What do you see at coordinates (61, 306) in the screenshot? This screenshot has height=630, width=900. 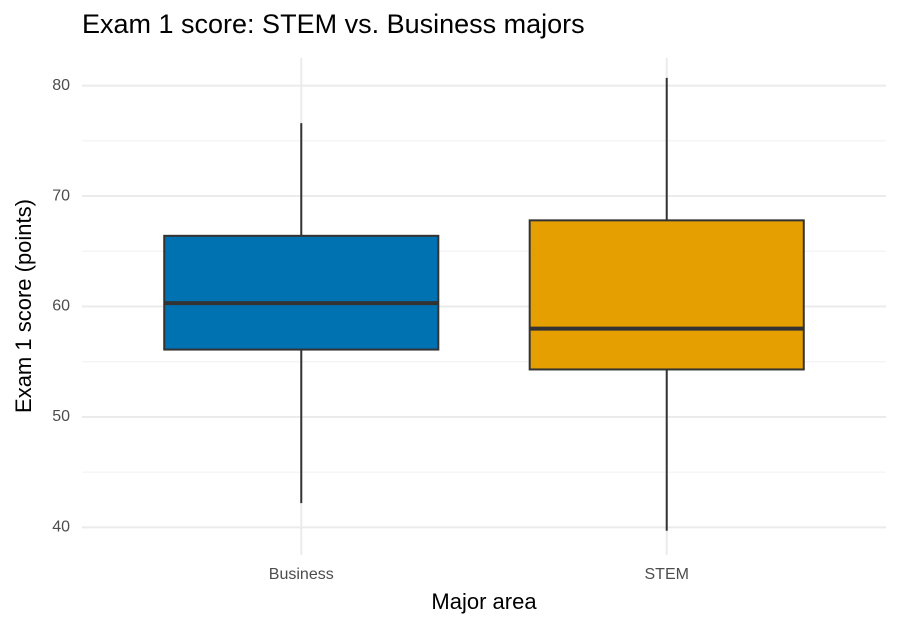 I see `y-tick-label: 60` at bounding box center [61, 306].